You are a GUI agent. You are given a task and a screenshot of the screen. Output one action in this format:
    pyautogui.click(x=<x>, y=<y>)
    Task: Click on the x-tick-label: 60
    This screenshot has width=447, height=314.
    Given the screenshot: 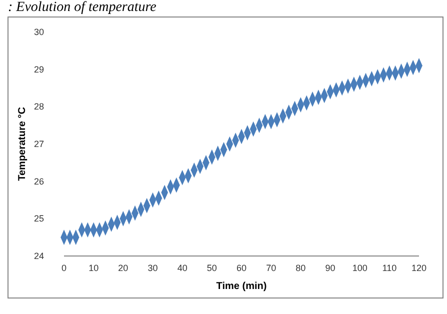 What is the action you would take?
    pyautogui.click(x=241, y=268)
    